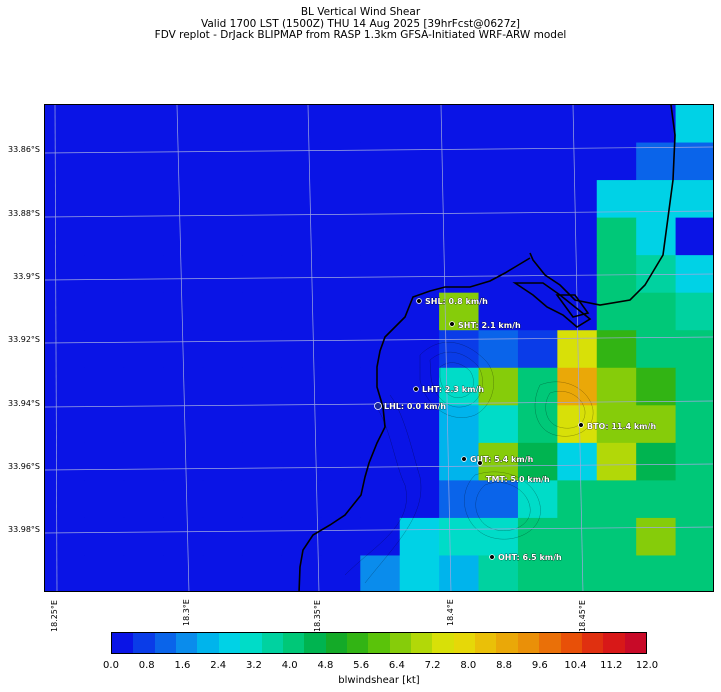 The image size is (721, 692). What do you see at coordinates (186, 612) in the screenshot?
I see `lon-label: 18.3°E` at bounding box center [186, 612].